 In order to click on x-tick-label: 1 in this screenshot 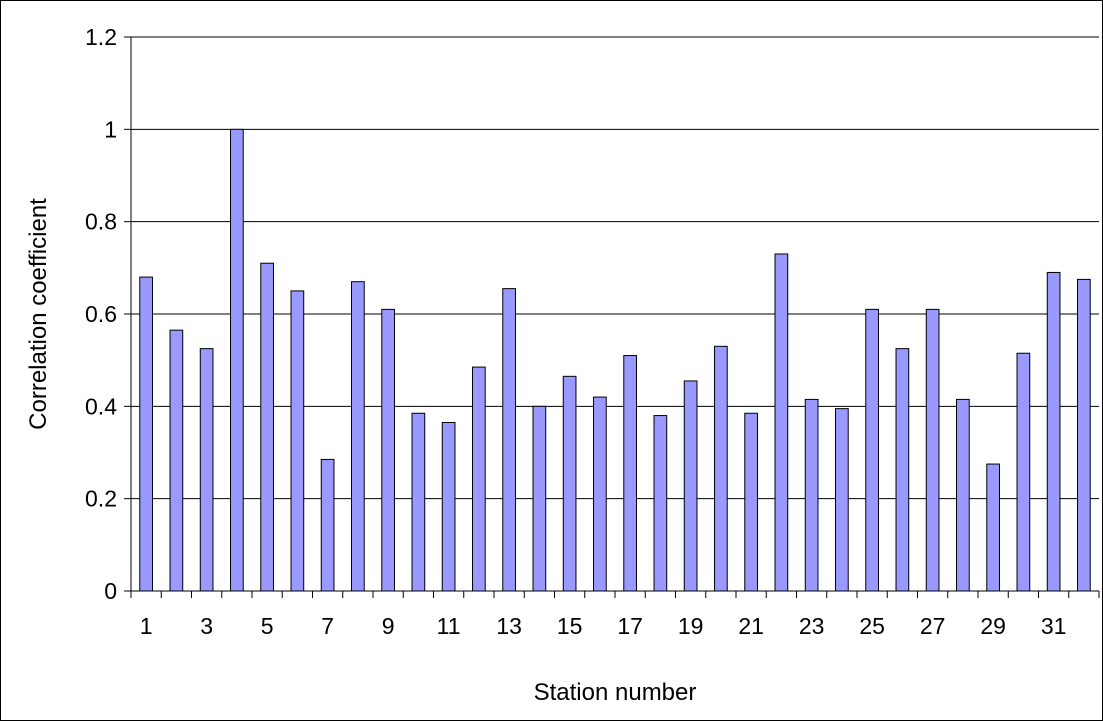, I will do `click(146, 626)`.